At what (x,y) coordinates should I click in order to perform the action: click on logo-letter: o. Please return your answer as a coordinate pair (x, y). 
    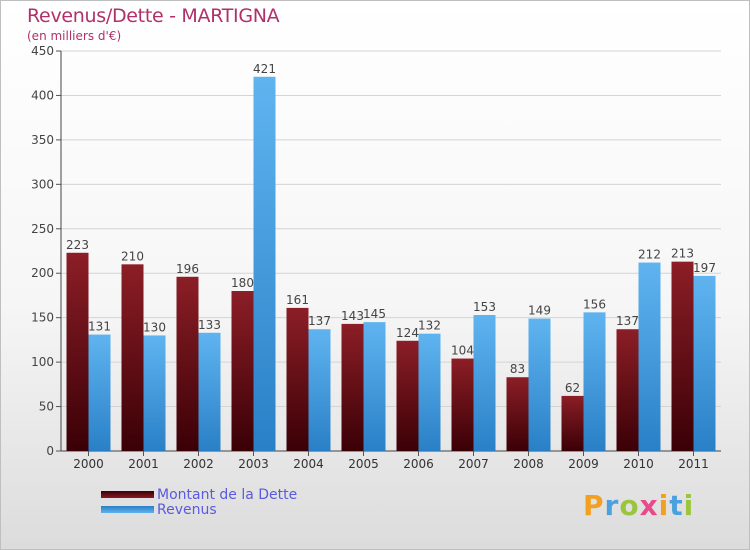
    Looking at the image, I should click on (629, 505).